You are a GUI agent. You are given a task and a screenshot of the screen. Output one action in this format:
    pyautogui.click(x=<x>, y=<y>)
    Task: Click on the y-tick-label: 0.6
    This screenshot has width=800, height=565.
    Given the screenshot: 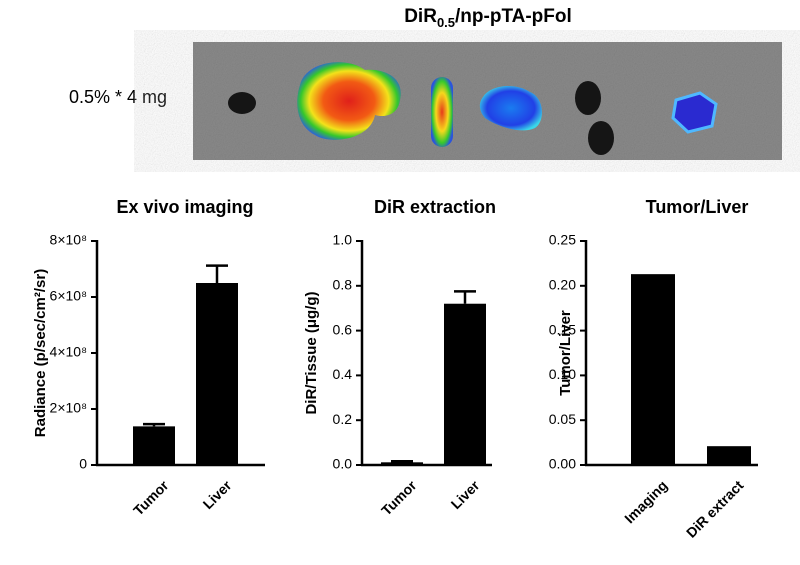 What is the action you would take?
    pyautogui.click(x=343, y=329)
    